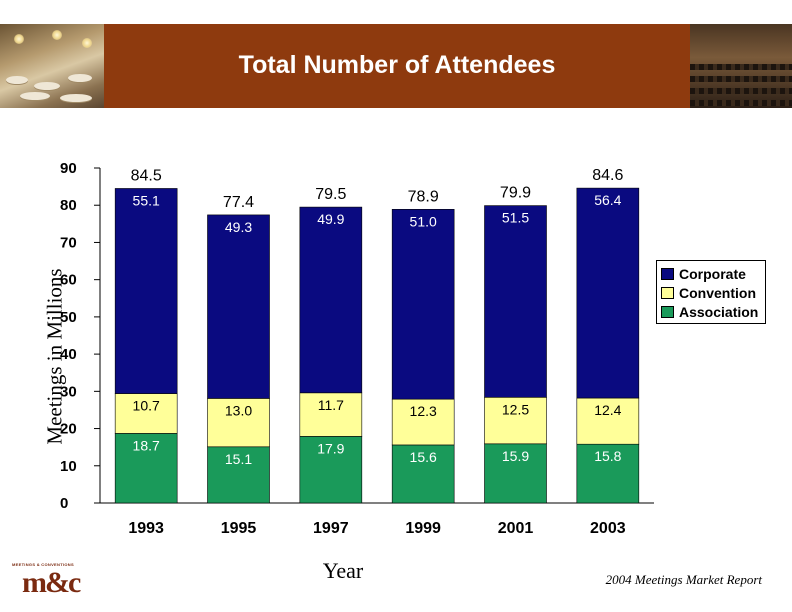 The width and height of the screenshot is (792, 612). I want to click on y-tick-label: 10, so click(68, 466).